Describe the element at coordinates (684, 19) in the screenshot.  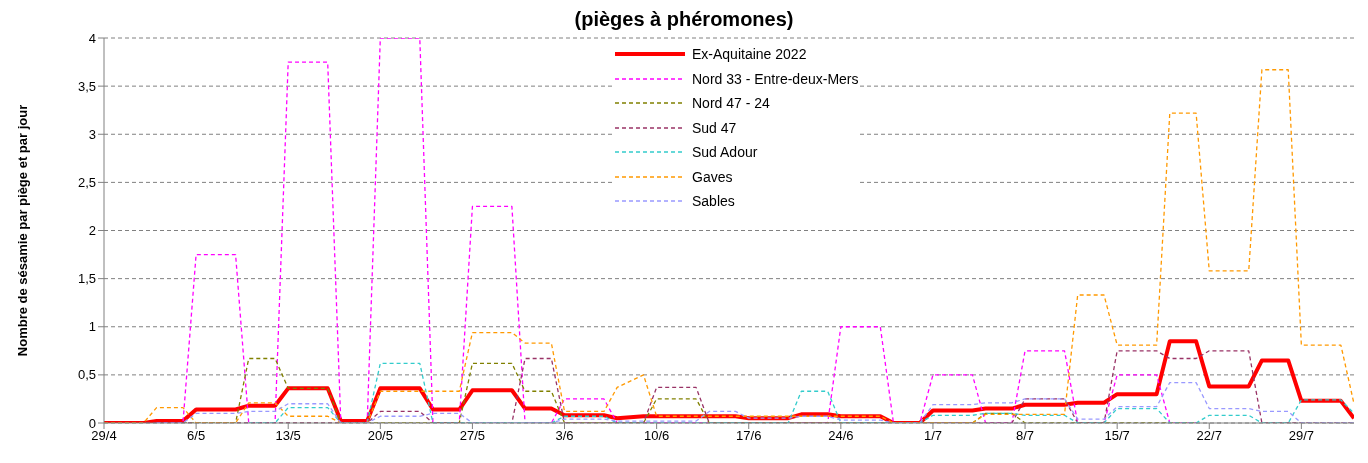
I see `chart-title: (pièges à phéromones)` at that location.